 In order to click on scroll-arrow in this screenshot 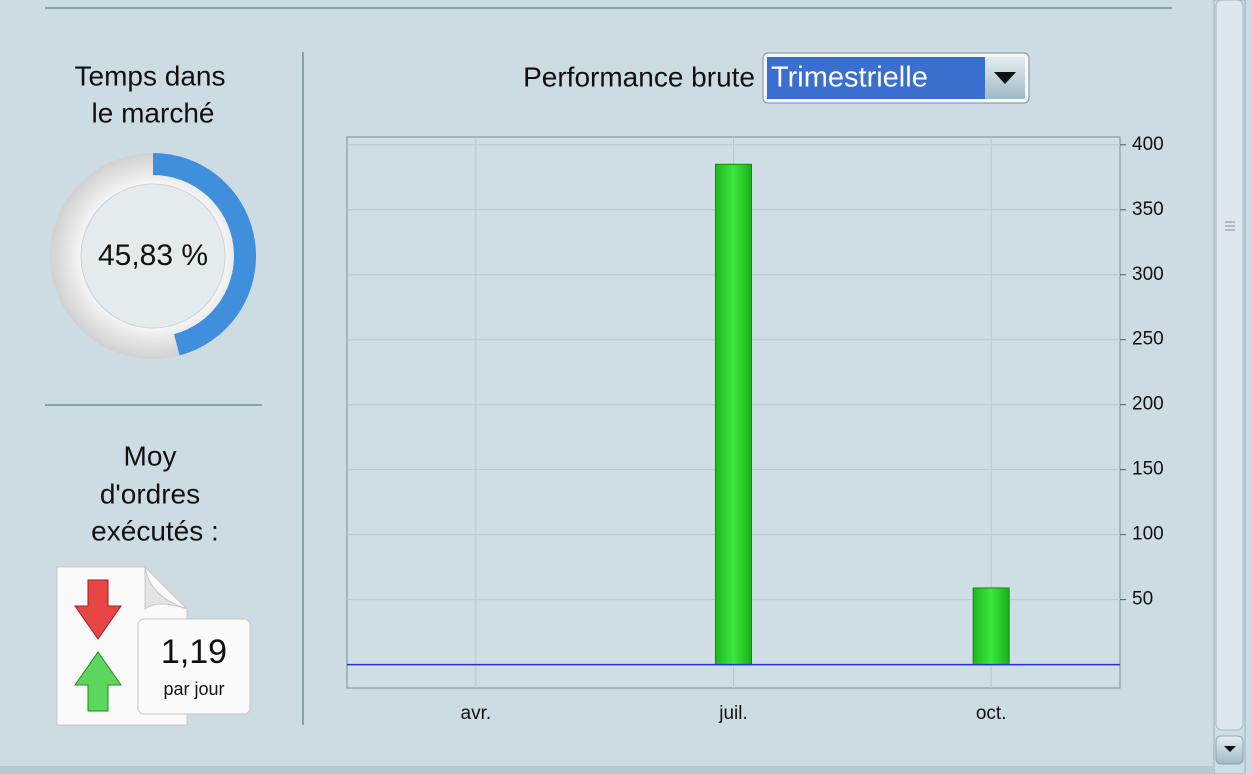, I will do `click(1230, 749)`.